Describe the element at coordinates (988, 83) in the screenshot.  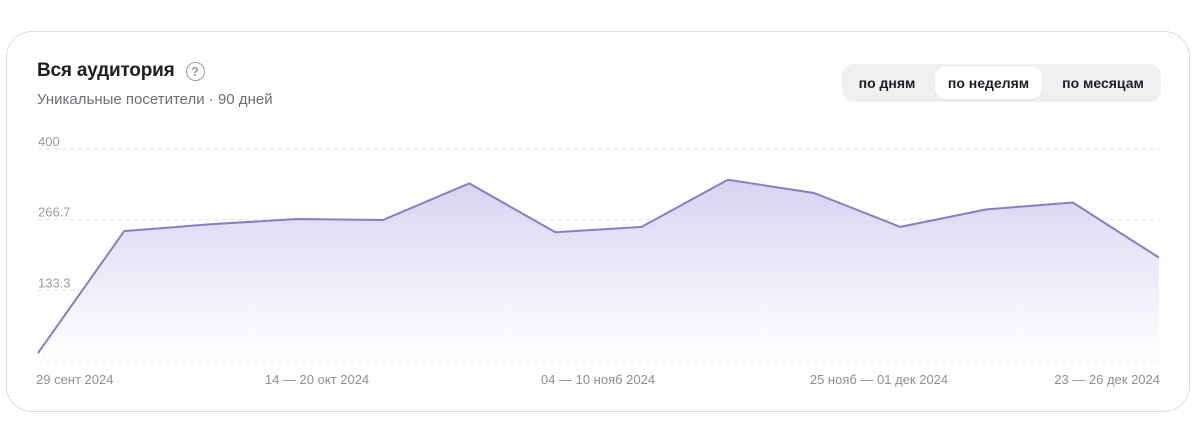
I see `period-option-weeks: по неделям` at that location.